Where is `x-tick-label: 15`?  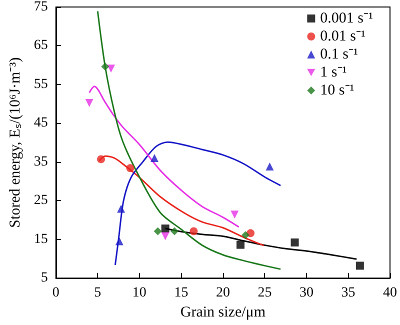
x-tick-label: 15 is located at coordinates (181, 293).